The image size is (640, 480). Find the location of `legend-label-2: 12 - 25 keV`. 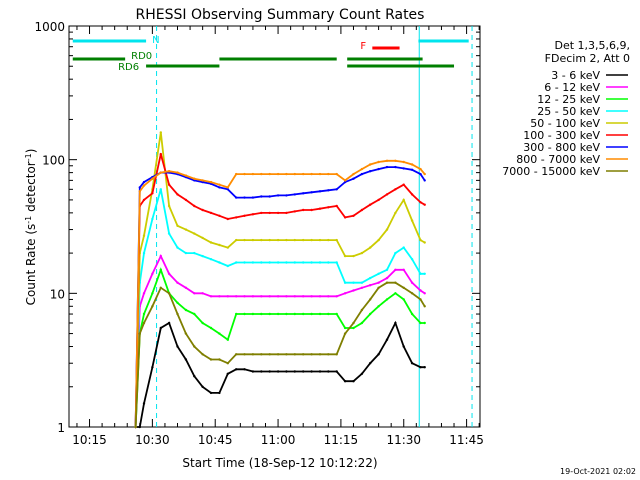

legend-label-2: 12 - 25 keV is located at coordinates (568, 99).